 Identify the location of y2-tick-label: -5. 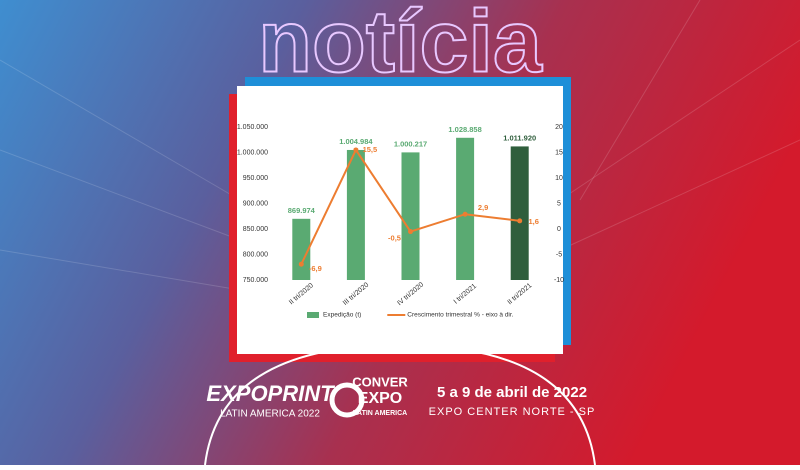
(559, 254).